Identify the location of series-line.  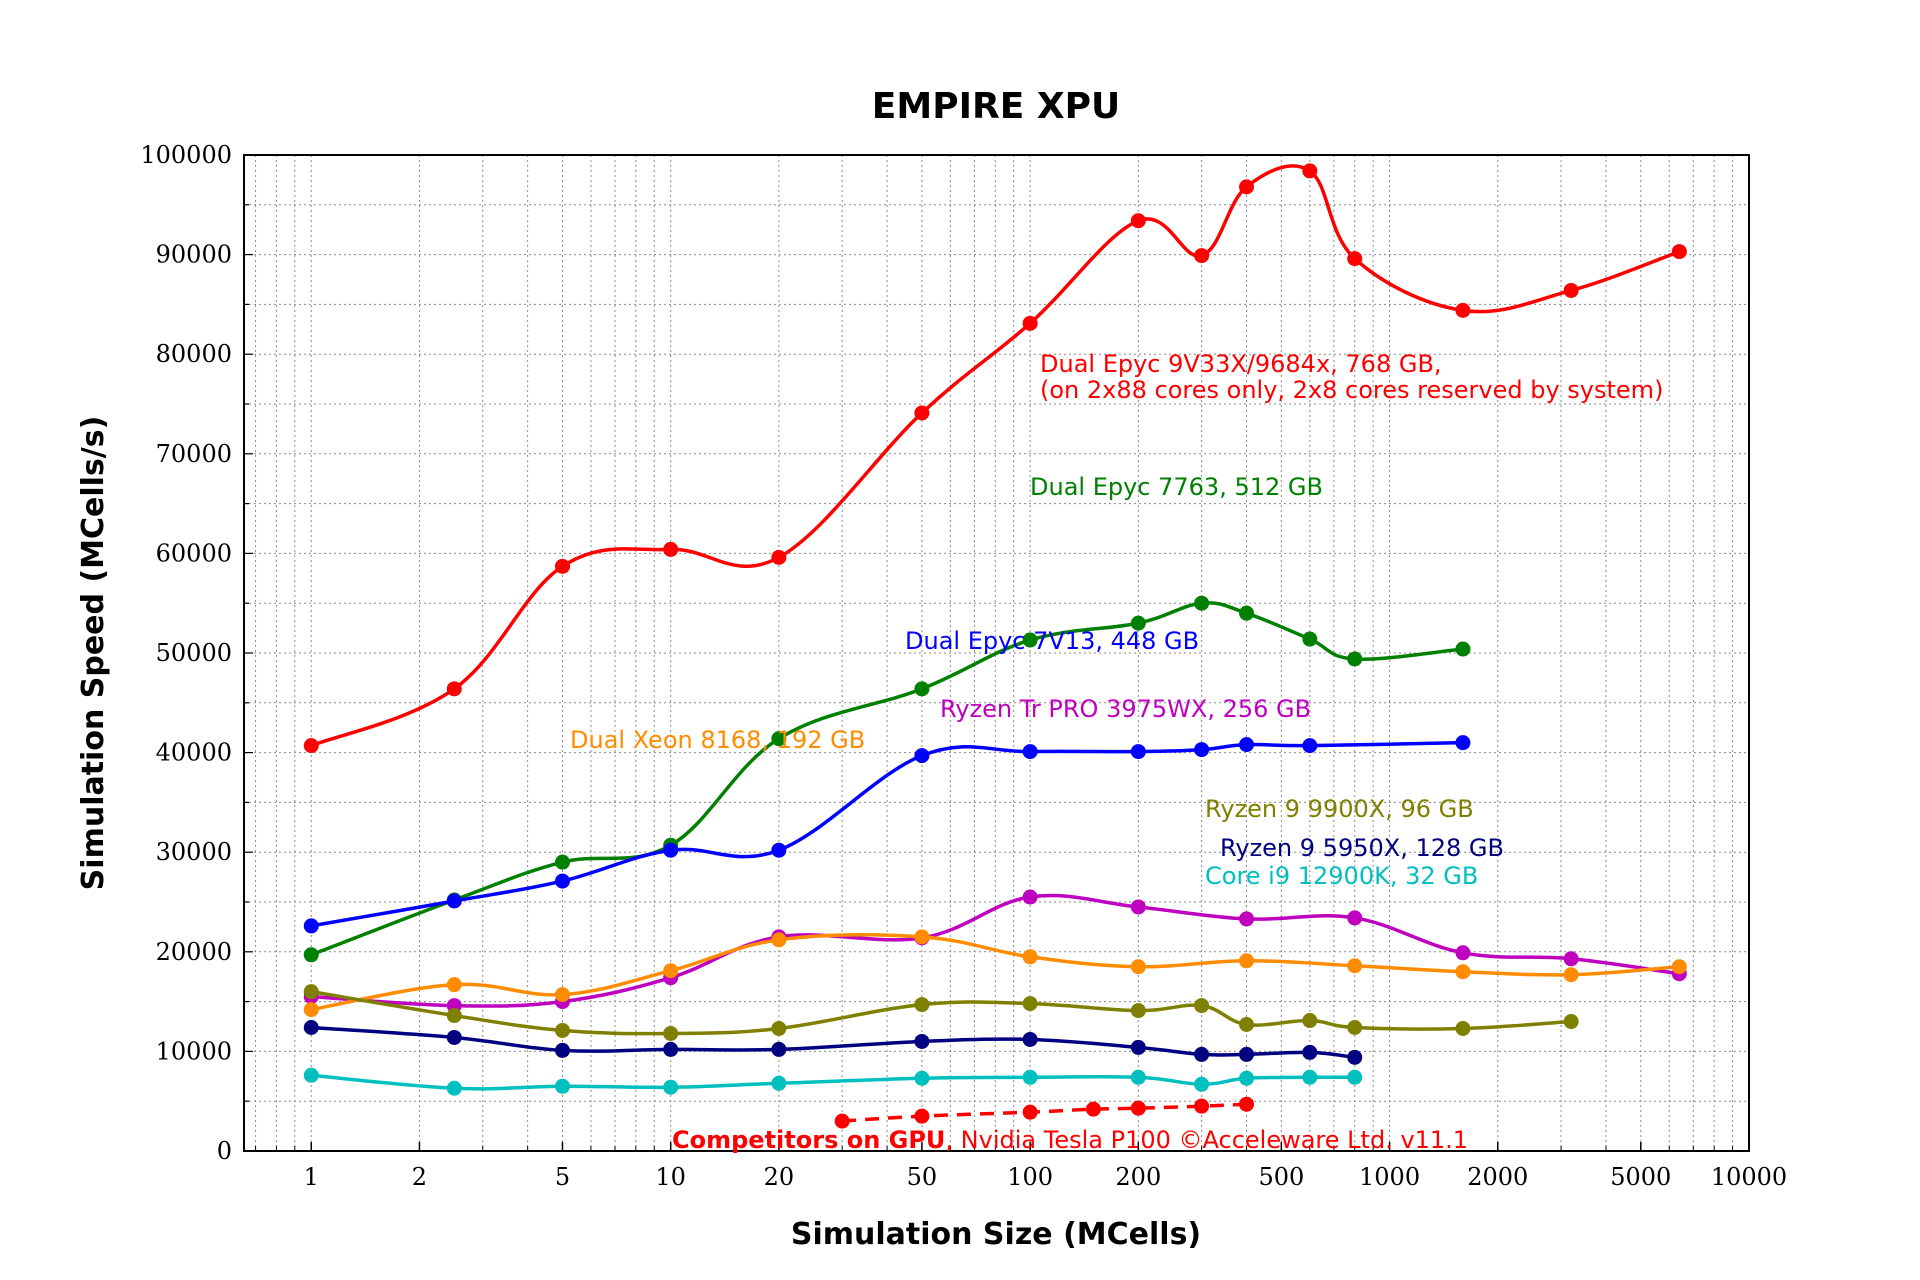
(941, 1012).